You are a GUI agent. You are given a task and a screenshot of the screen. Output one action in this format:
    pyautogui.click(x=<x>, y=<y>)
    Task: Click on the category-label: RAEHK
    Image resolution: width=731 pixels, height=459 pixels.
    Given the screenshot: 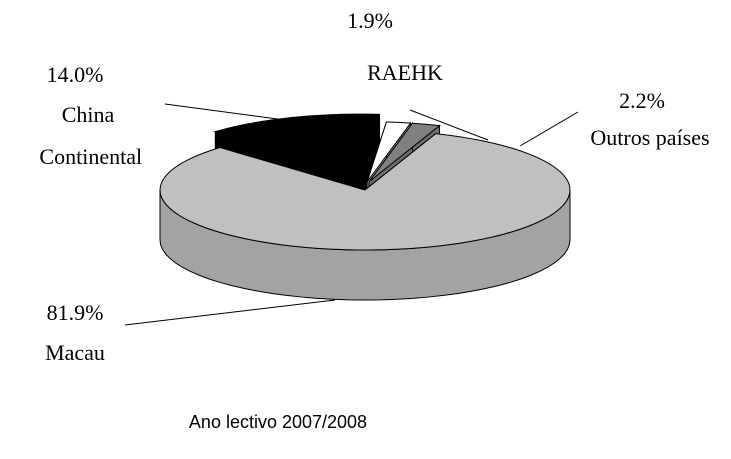 What is the action you would take?
    pyautogui.click(x=405, y=72)
    